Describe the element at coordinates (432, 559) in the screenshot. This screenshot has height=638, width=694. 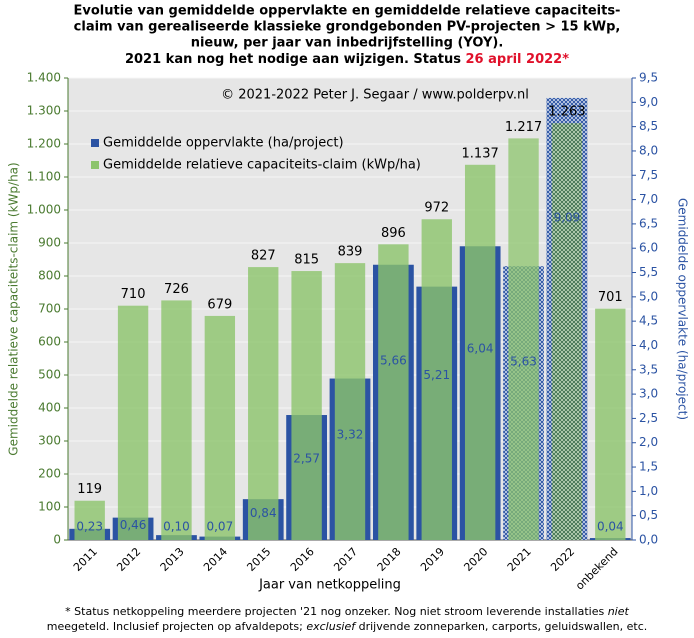
I see `x-tick-label: 2019` at that location.